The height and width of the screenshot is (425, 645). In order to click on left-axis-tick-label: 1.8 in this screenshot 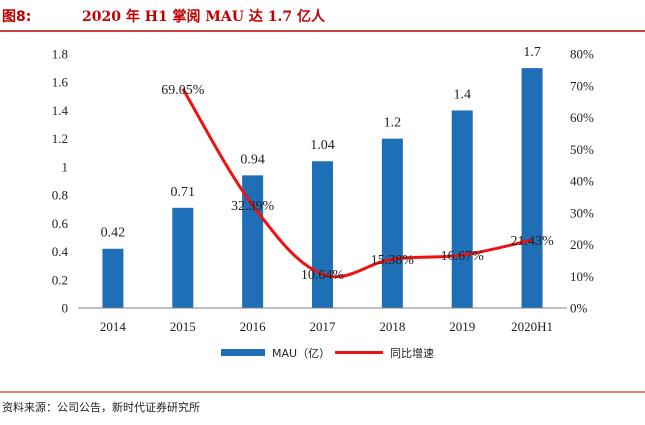, I will do `click(60, 54)`.